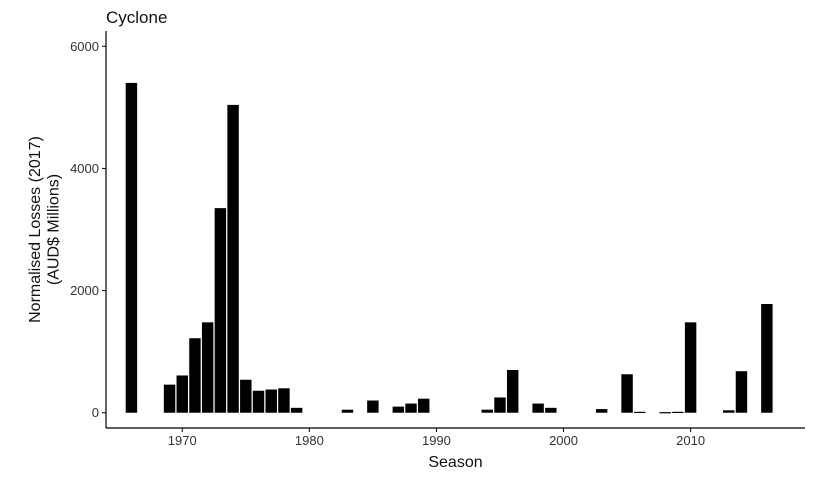  Describe the element at coordinates (741, 392) in the screenshot. I see `bar-2014` at that location.